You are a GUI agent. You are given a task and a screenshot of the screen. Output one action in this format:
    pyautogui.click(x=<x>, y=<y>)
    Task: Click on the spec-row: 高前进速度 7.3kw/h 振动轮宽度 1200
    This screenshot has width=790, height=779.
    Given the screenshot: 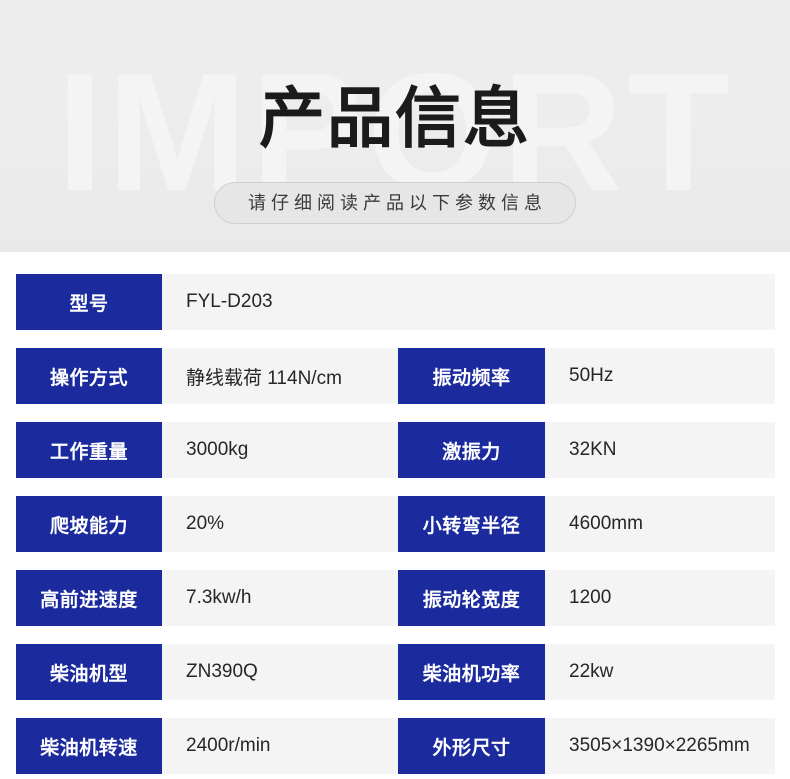 What is the action you would take?
    pyautogui.click(x=395, y=598)
    